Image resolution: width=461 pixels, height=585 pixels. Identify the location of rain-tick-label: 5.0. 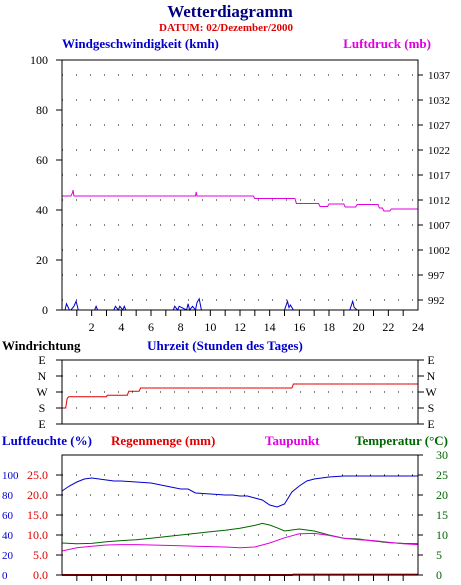
(40, 555).